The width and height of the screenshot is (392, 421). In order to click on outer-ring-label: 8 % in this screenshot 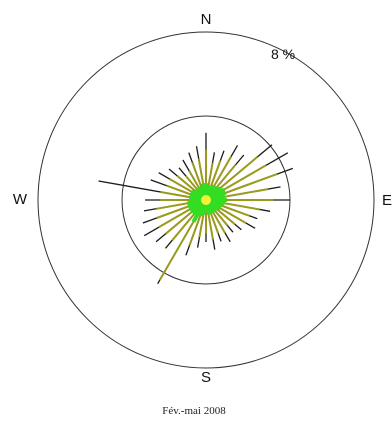, I will do `click(283, 54)`.